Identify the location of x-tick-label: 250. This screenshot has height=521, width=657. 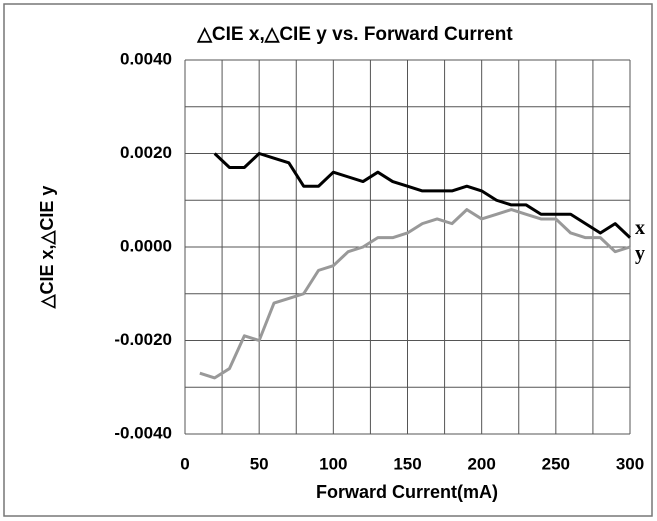
(556, 463).